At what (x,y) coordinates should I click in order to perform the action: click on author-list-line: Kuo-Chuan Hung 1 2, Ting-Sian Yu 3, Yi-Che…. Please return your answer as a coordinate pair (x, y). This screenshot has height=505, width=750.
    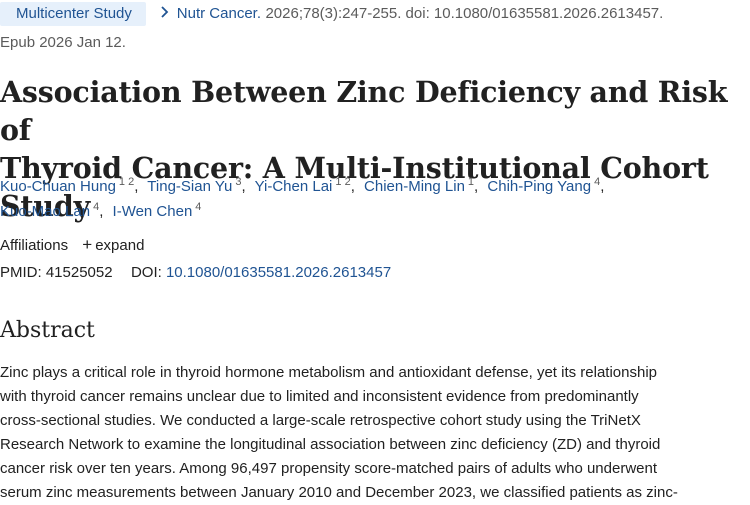
    Looking at the image, I should click on (302, 185).